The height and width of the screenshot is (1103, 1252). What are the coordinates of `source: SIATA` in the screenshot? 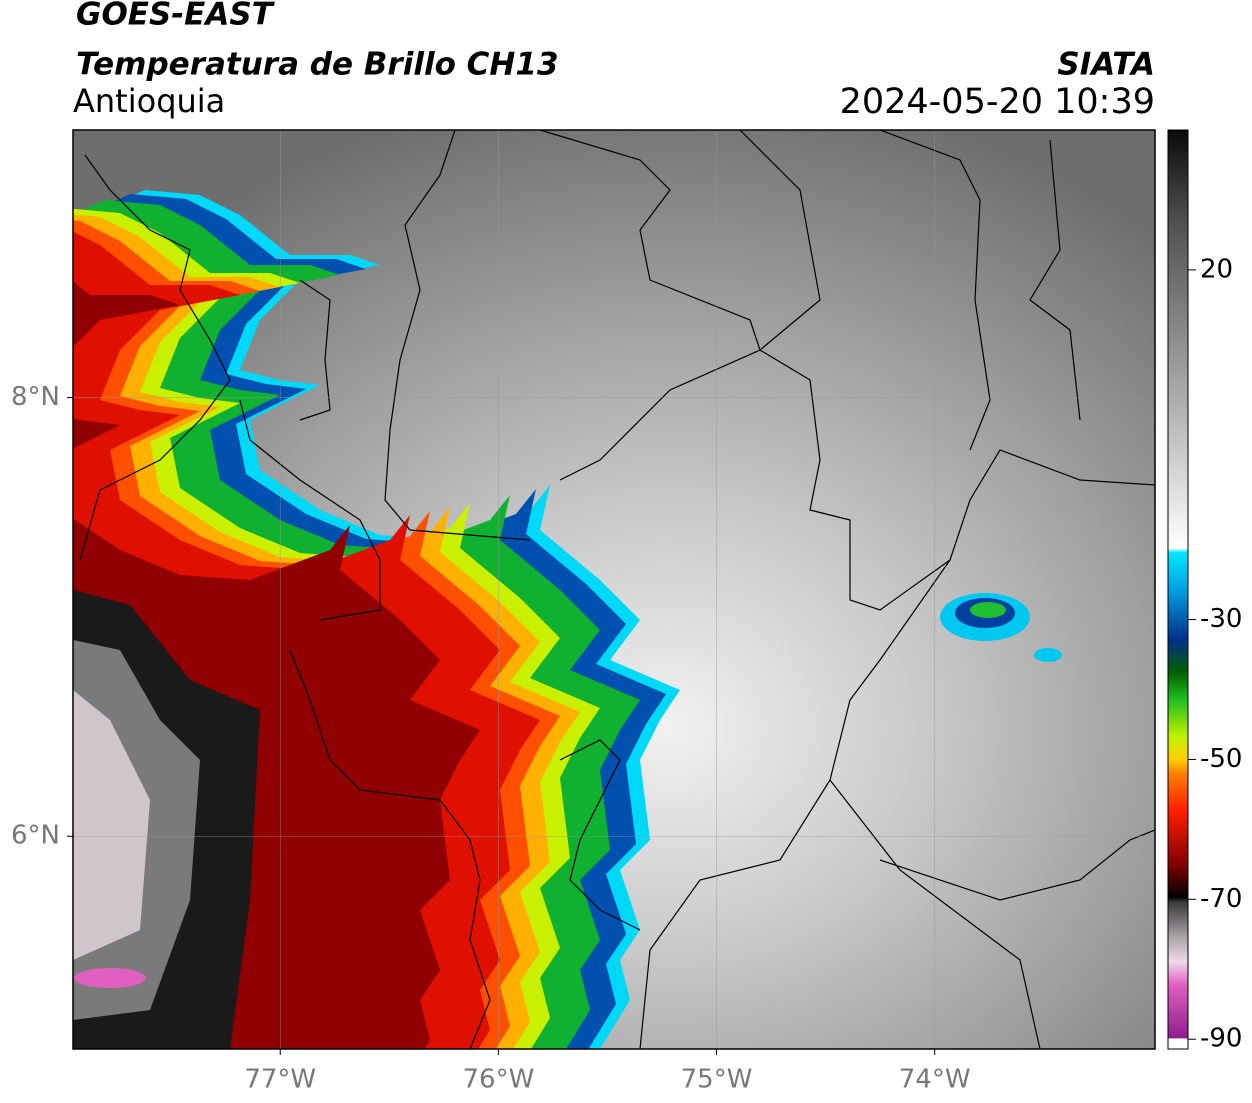 It's located at (1106, 65).